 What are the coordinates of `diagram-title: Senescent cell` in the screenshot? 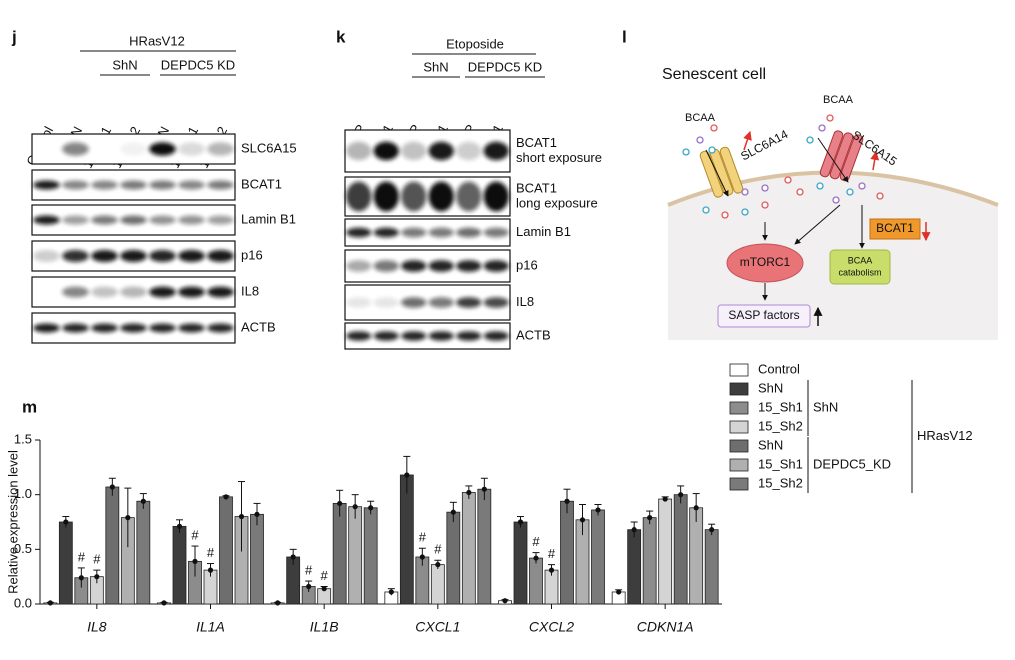 It's located at (714, 74).